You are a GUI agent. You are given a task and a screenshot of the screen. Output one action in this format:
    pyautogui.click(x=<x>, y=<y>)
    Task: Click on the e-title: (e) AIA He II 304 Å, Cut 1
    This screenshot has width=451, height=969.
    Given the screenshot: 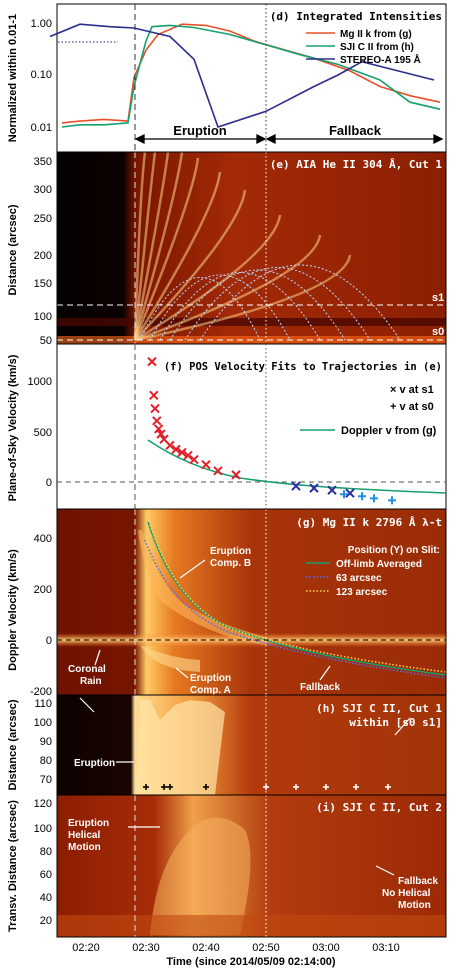 What is the action you would take?
    pyautogui.click(x=356, y=164)
    